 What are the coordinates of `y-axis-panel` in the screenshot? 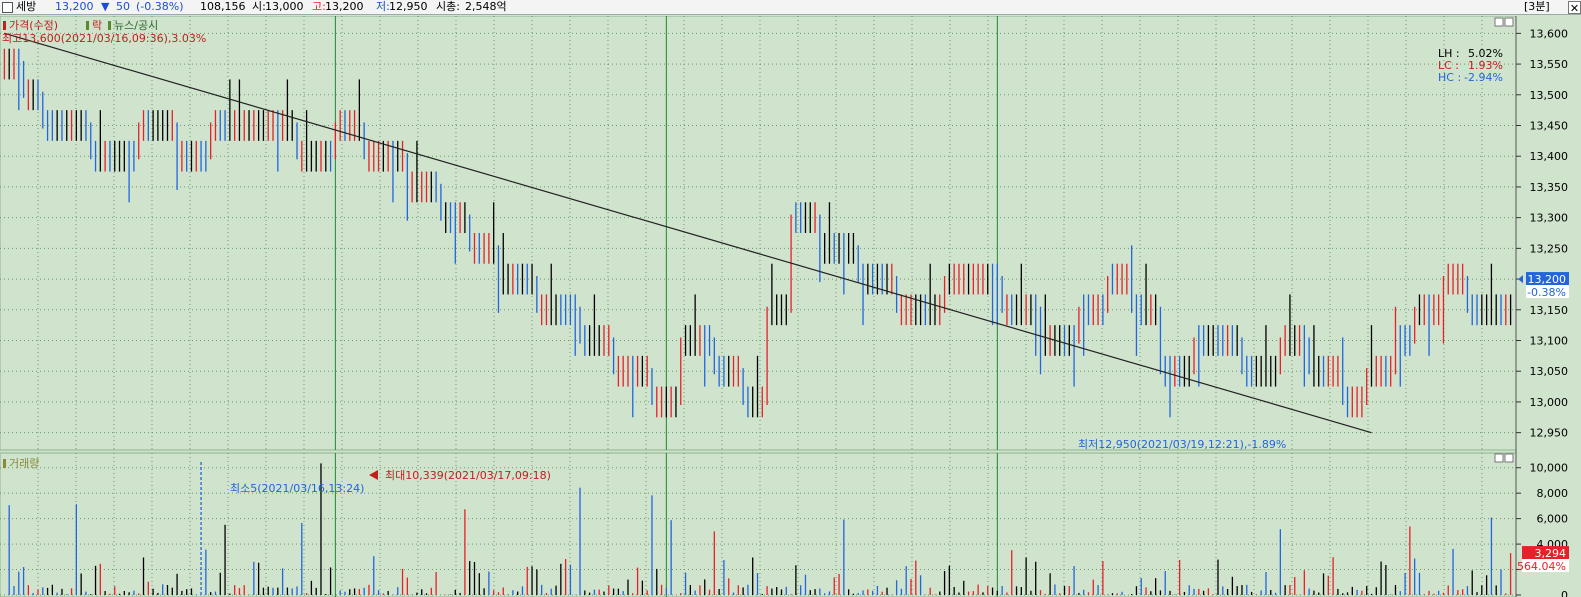 It's located at (1548, 306).